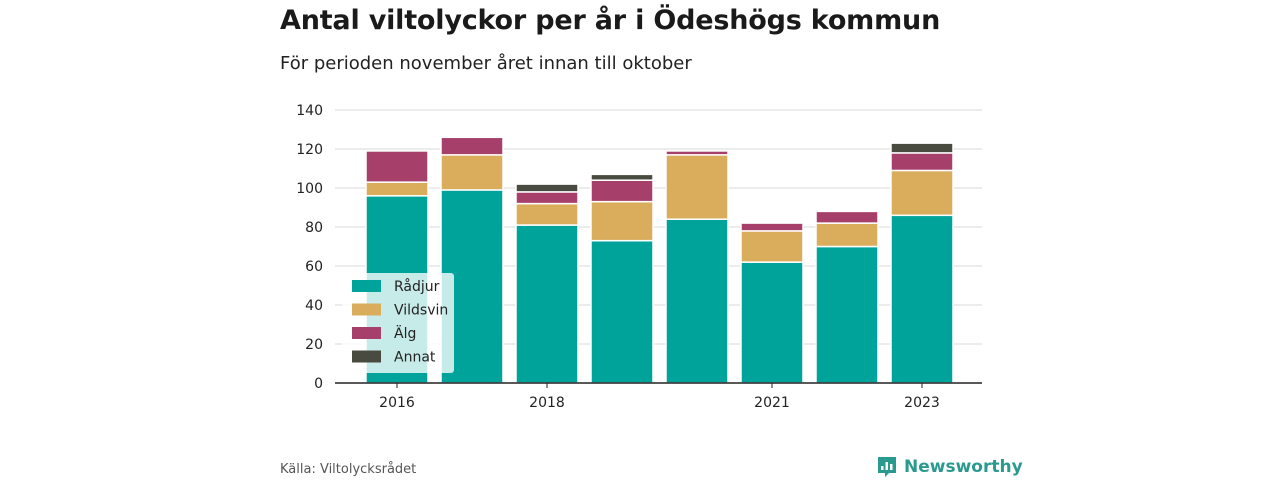  I want to click on x-tick-label: 2018, so click(547, 403).